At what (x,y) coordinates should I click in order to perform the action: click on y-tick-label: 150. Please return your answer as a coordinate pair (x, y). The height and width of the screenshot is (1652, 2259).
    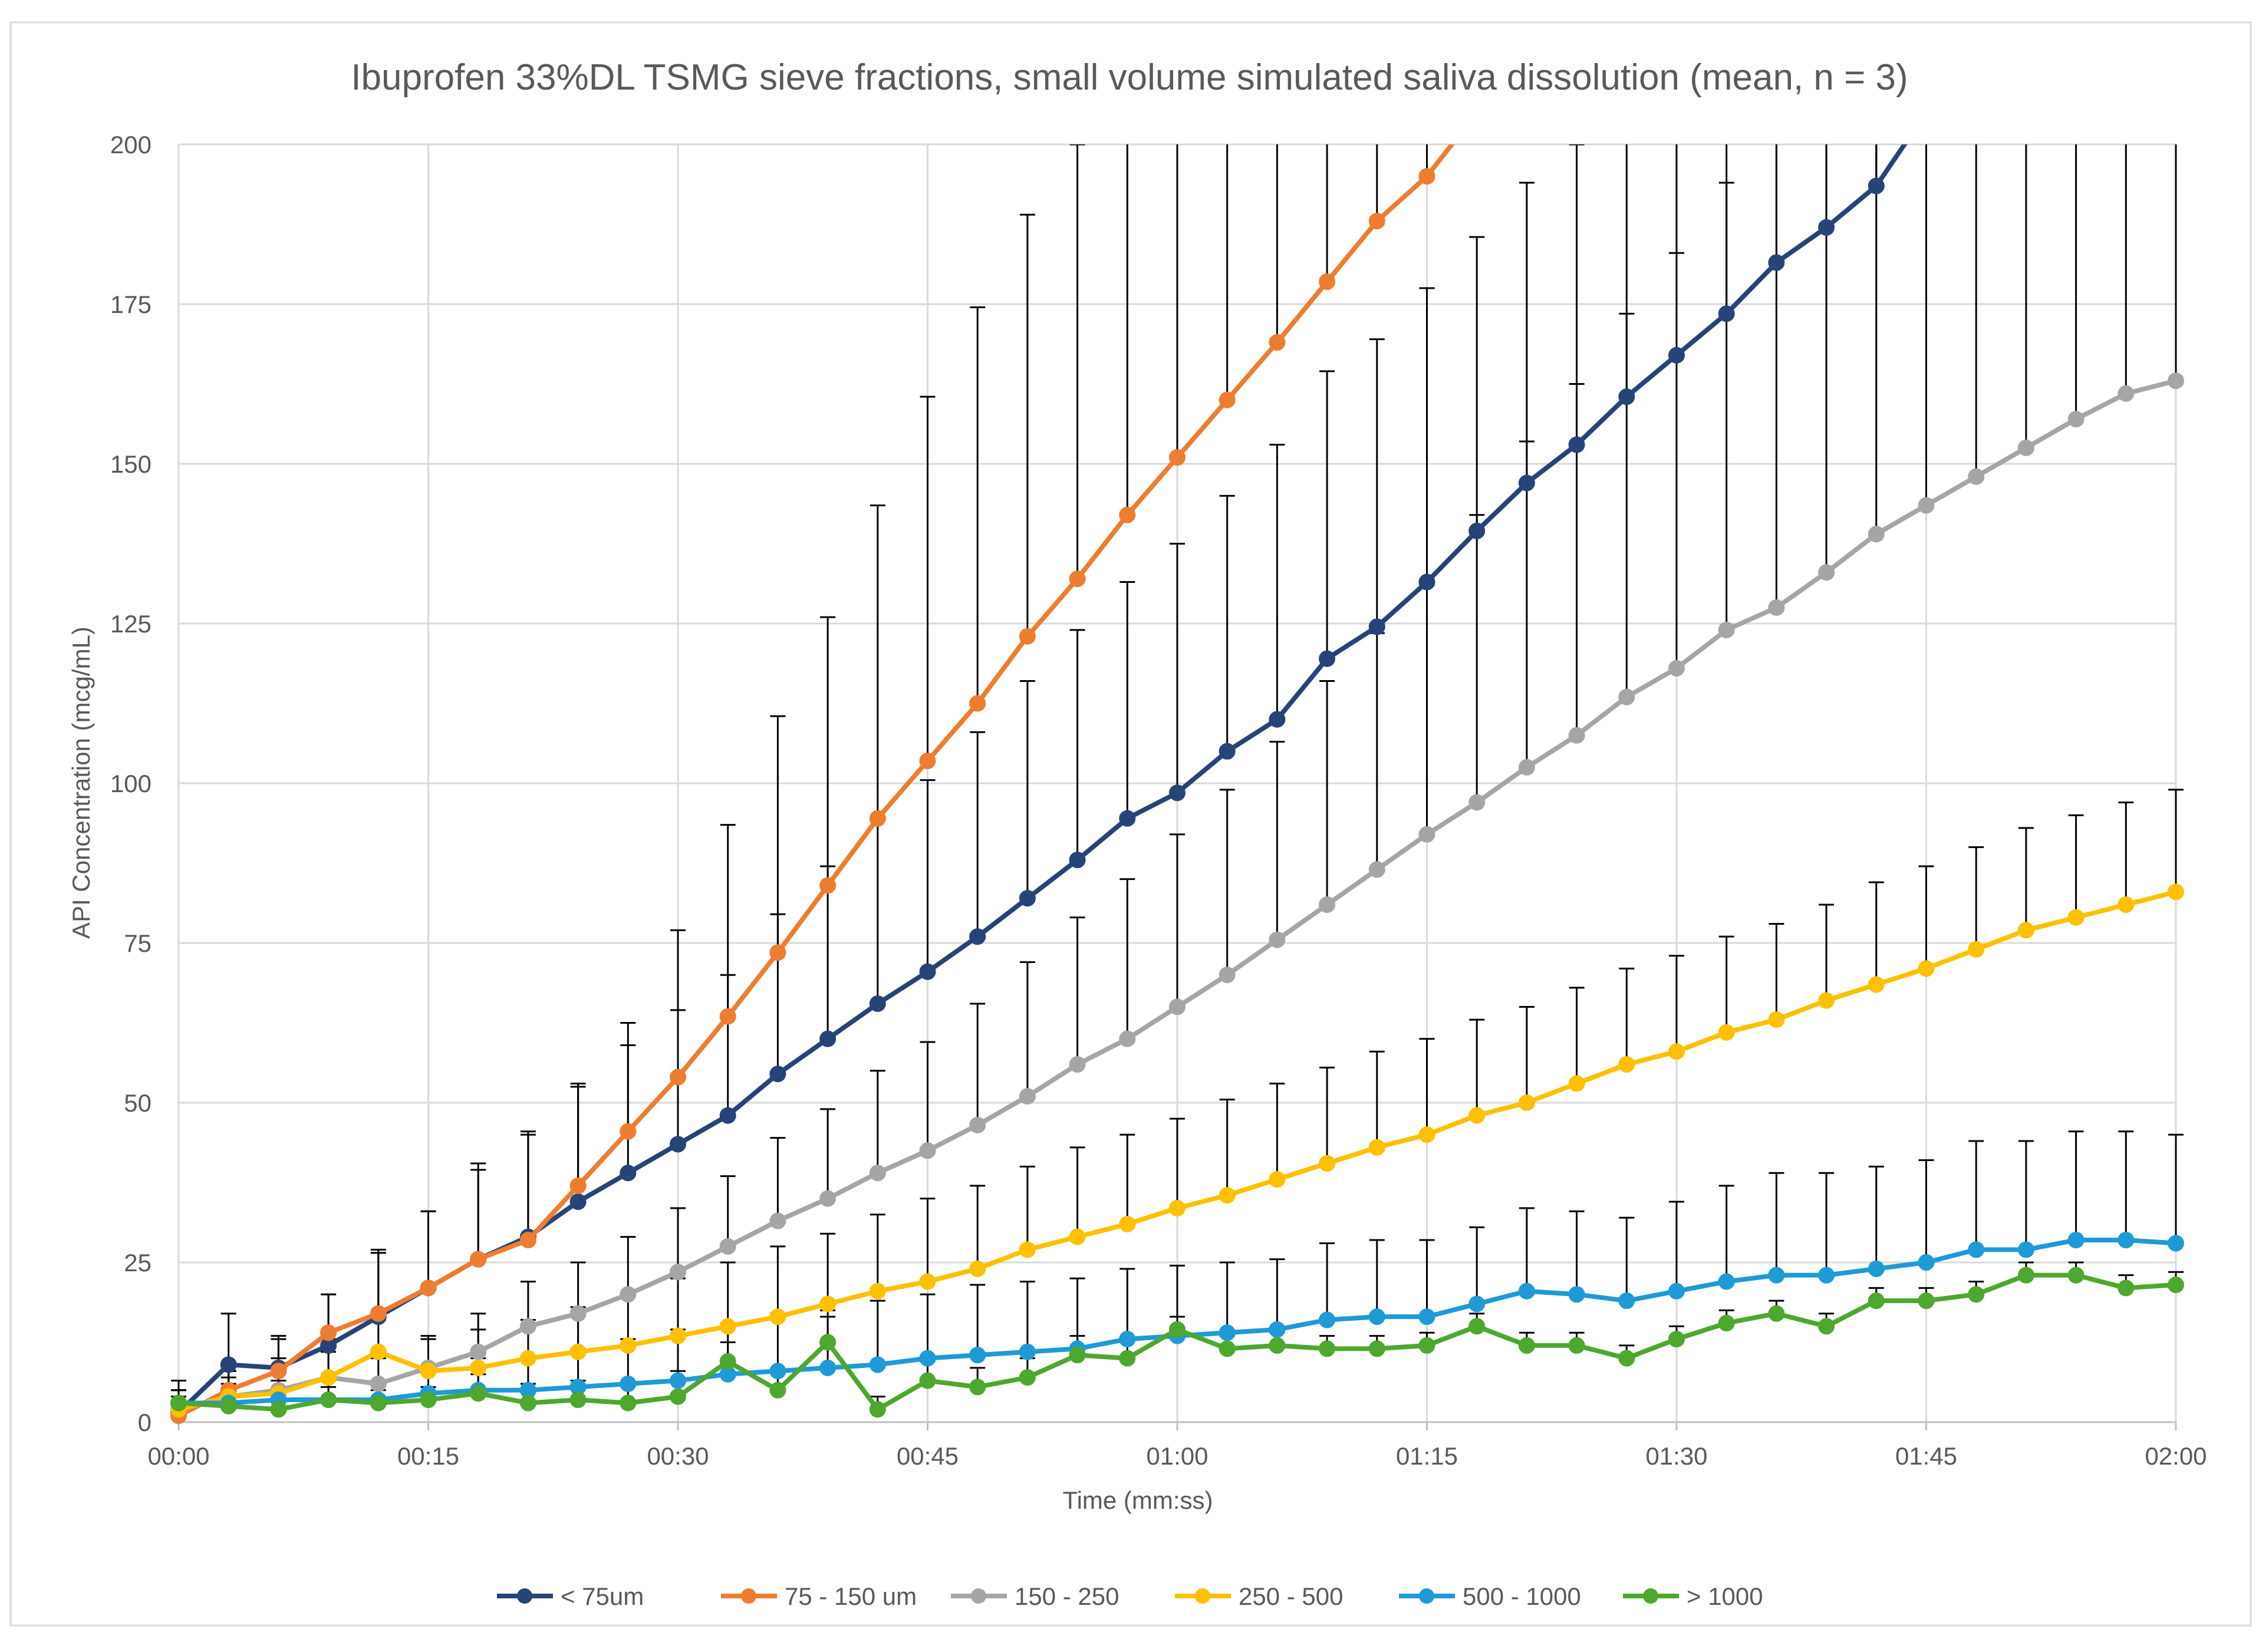
    Looking at the image, I should click on (131, 464).